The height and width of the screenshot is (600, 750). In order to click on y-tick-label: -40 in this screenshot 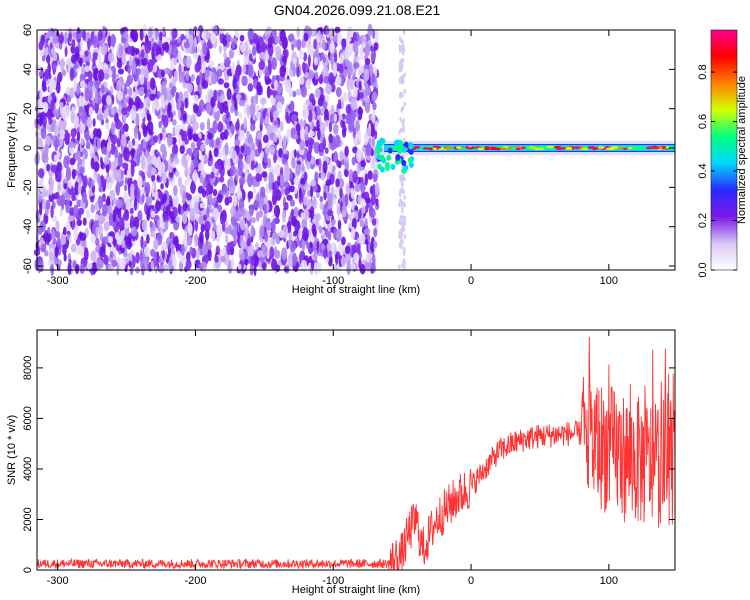, I will do `click(28, 227)`.